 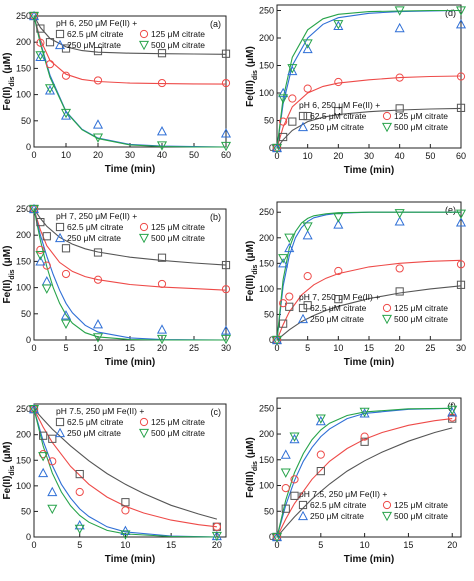 I want to click on fit-line-s500, so click(x=368, y=276).